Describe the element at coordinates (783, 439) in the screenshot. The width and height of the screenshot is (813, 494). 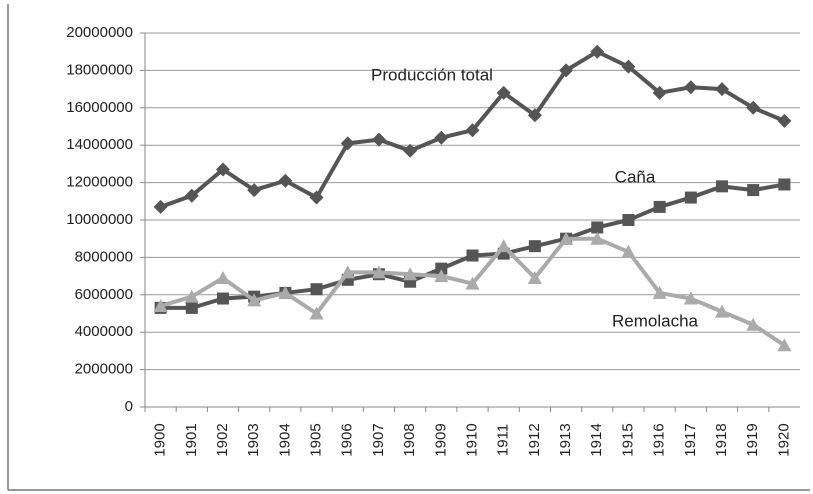
I see `x-tick-label: 1920` at that location.